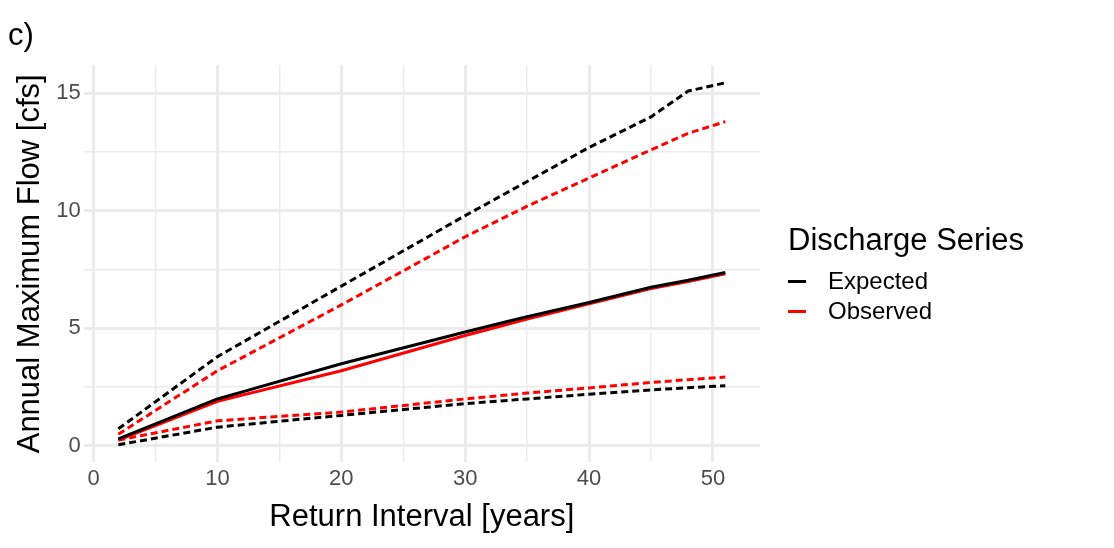  What do you see at coordinates (906, 240) in the screenshot?
I see `legend-title: Discharge Series` at bounding box center [906, 240].